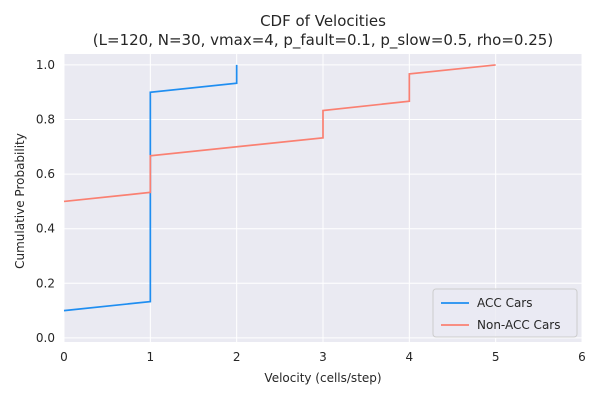 The width and height of the screenshot is (600, 404). I want to click on y-tick-label: 0.6, so click(45, 174).